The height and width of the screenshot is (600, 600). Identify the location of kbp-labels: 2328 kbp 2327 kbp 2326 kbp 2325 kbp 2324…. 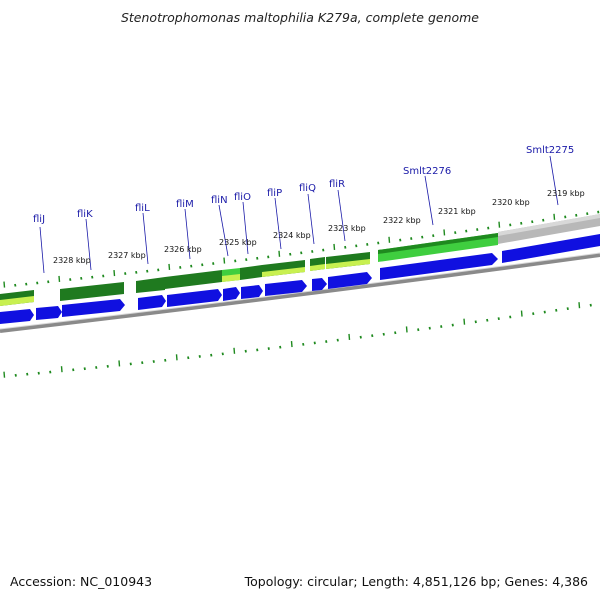
(319, 227).